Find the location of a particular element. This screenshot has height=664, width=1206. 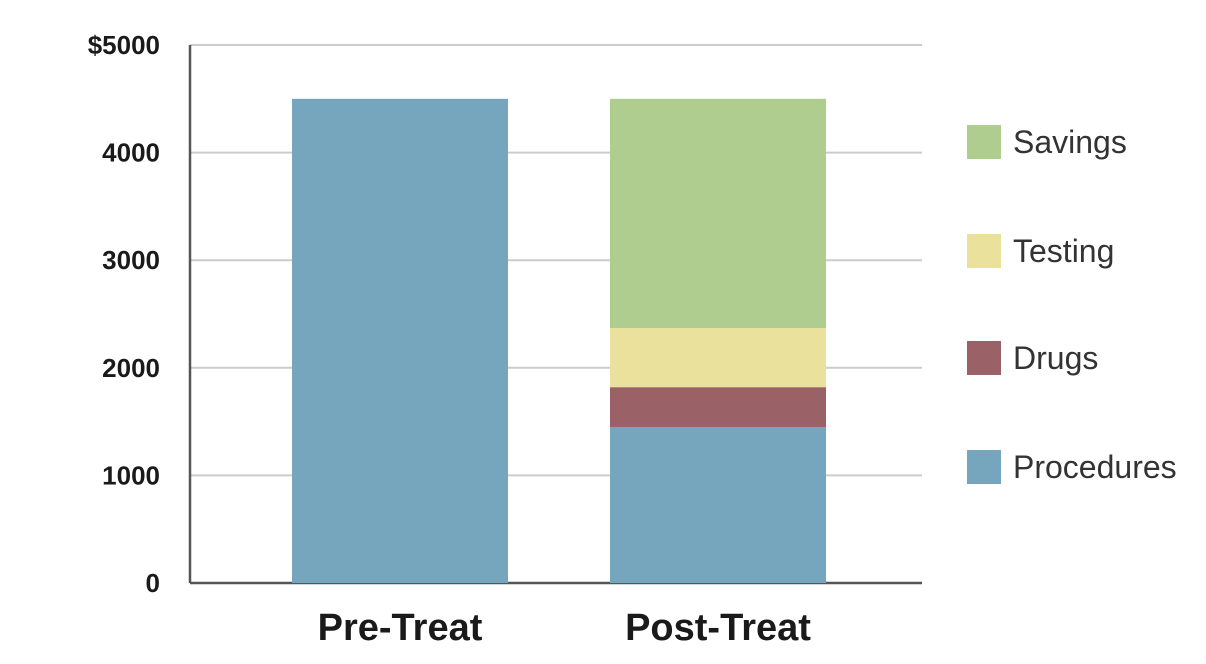

legend-label-procedures: Procedures is located at coordinates (1095, 467).